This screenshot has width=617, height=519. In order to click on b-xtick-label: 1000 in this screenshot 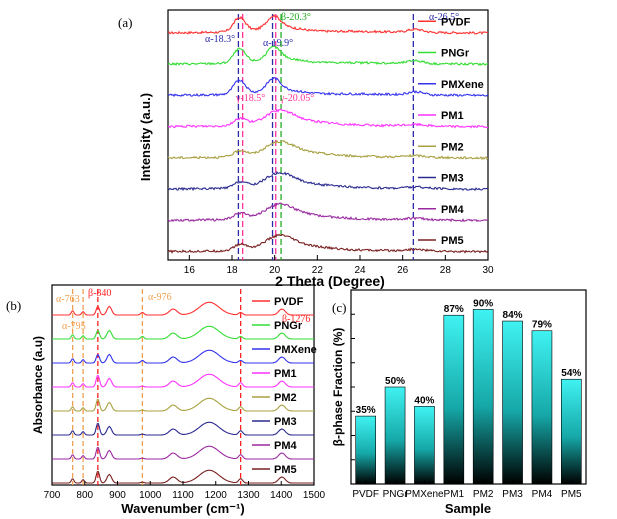, I will do `click(150, 495)`.